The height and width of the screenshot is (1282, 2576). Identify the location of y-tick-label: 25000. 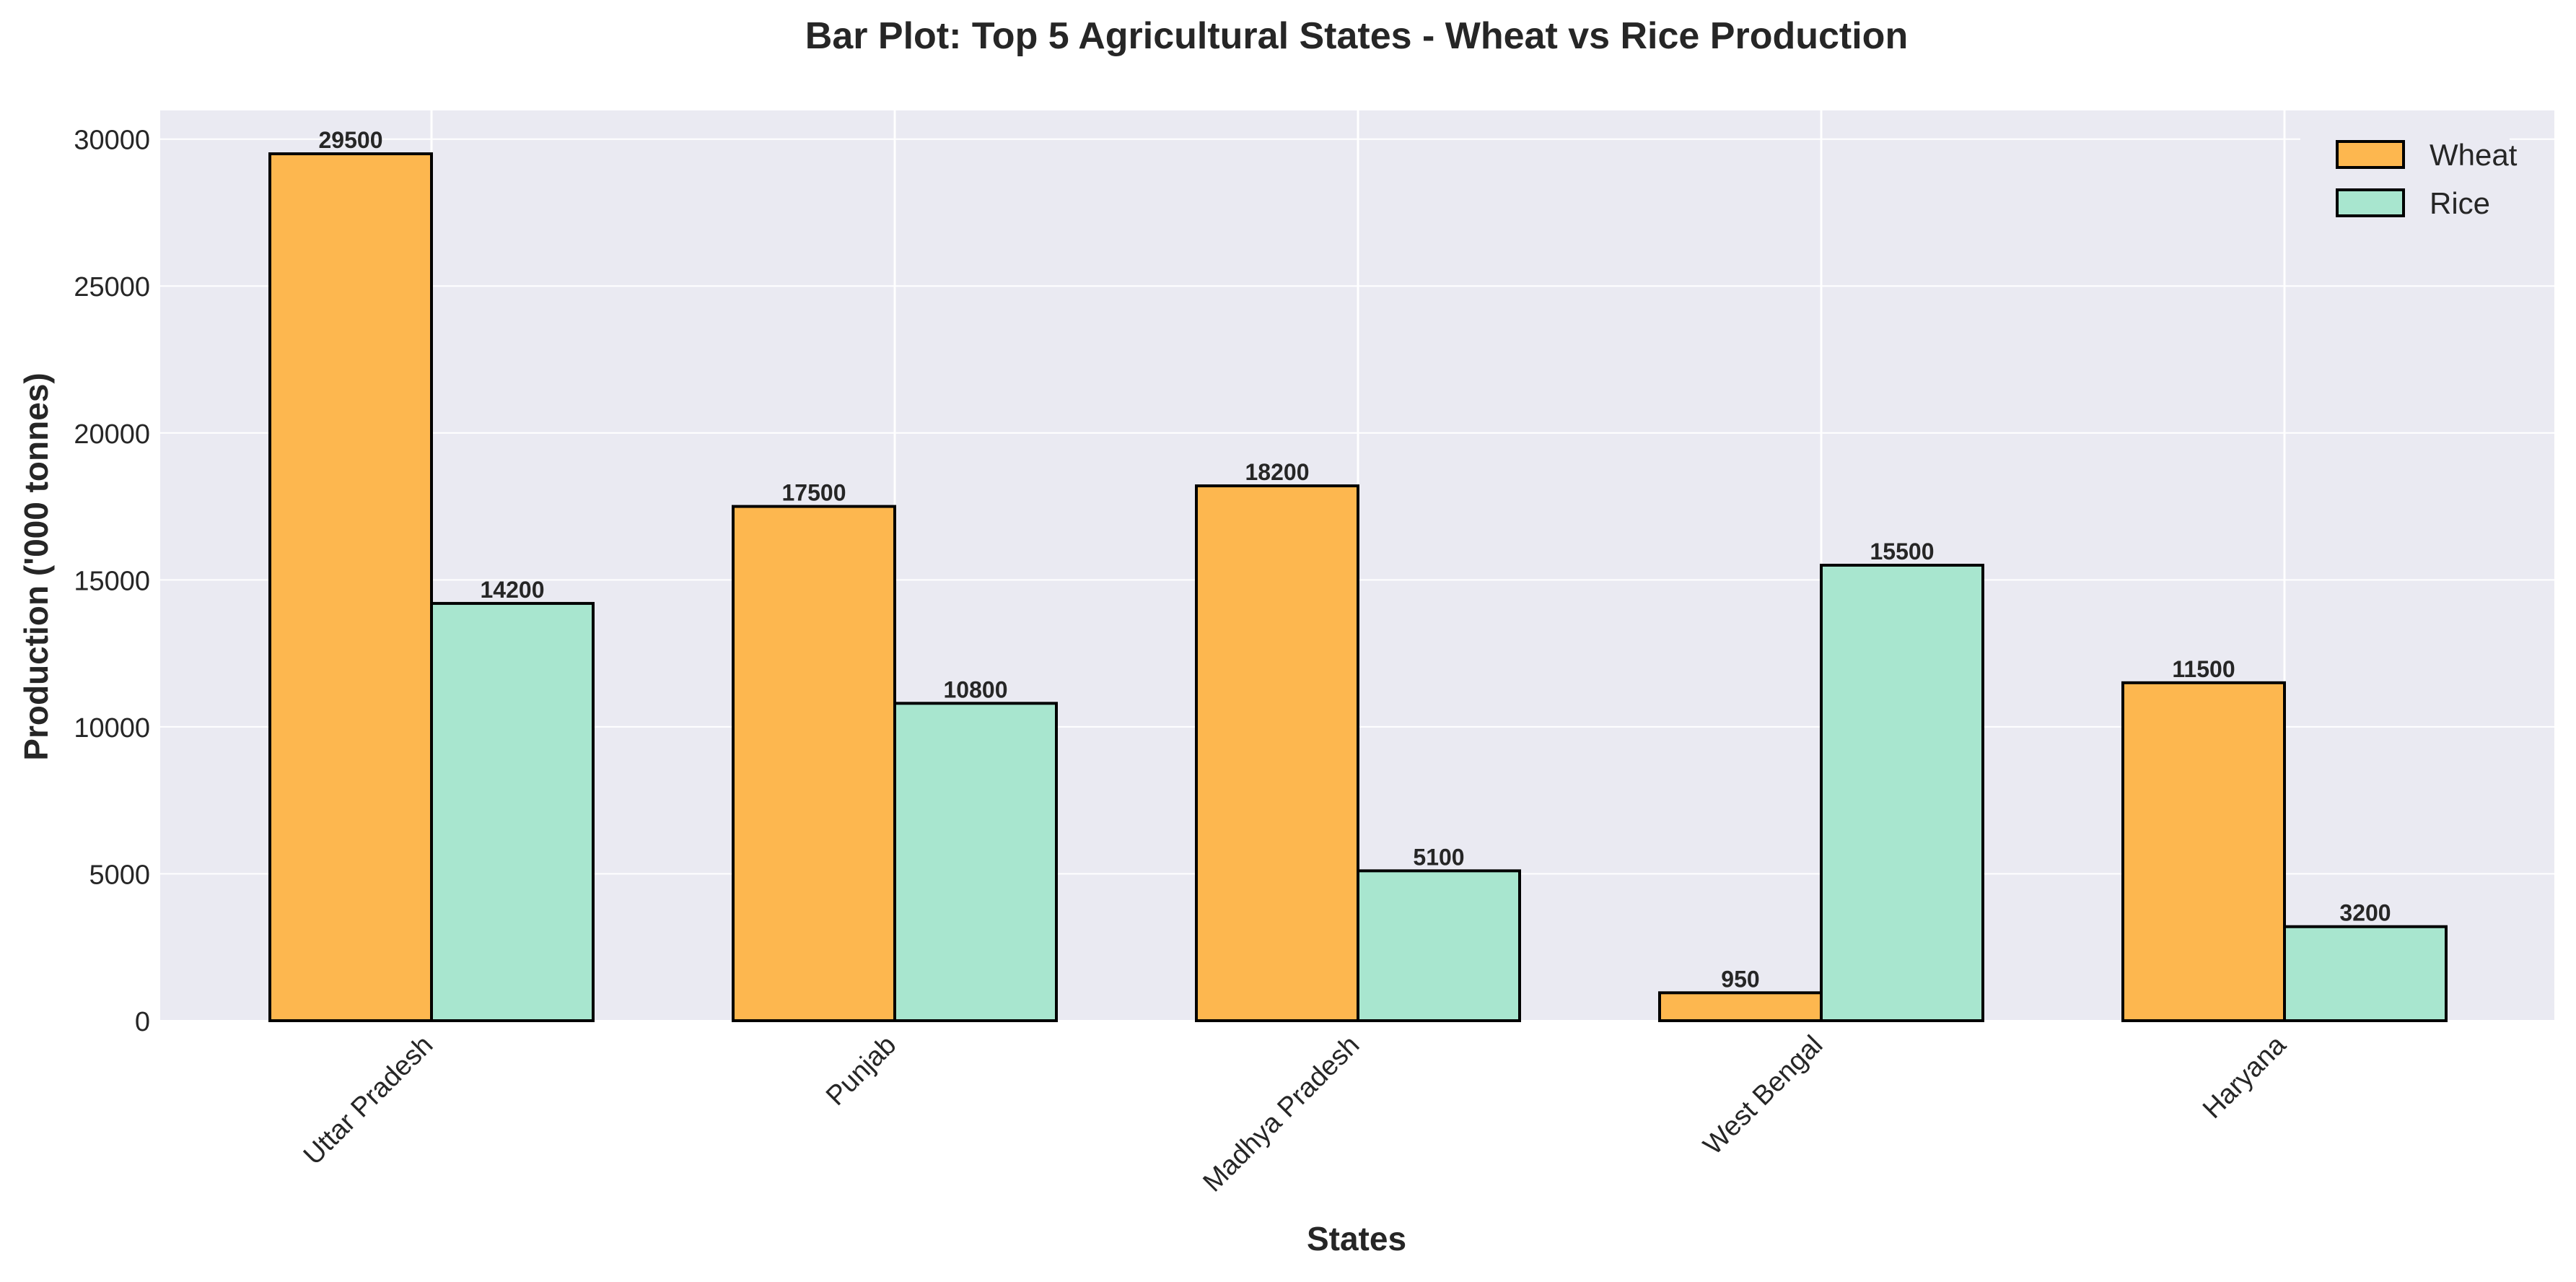
(112, 287).